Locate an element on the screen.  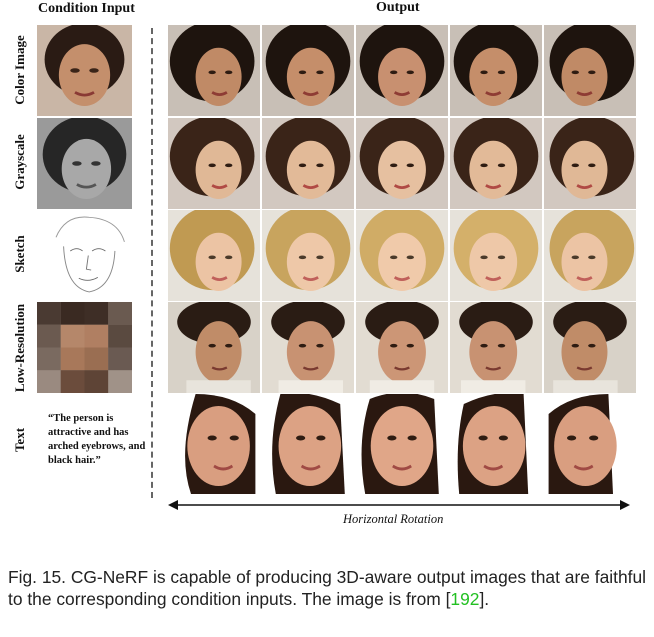
condition-low-resolution-image is located at coordinates (84, 347).